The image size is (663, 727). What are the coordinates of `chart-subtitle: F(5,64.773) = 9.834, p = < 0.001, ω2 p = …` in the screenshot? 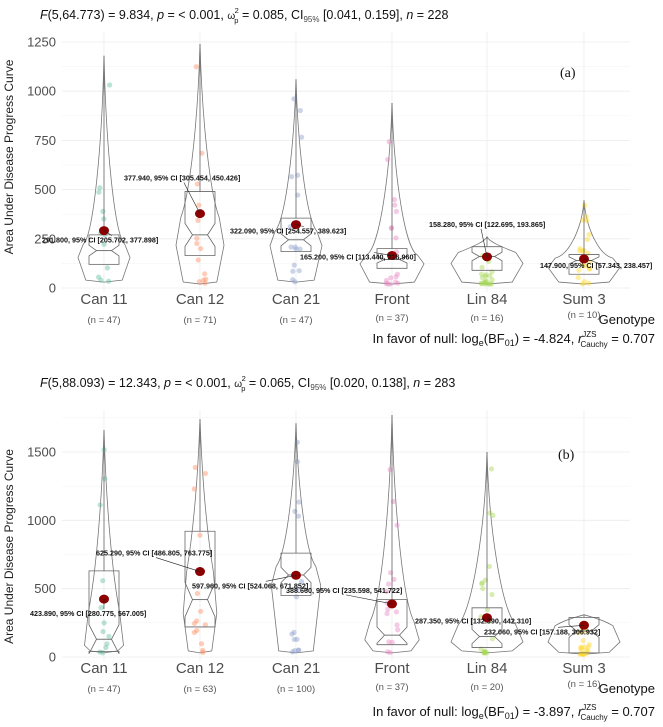 It's located at (244, 15).